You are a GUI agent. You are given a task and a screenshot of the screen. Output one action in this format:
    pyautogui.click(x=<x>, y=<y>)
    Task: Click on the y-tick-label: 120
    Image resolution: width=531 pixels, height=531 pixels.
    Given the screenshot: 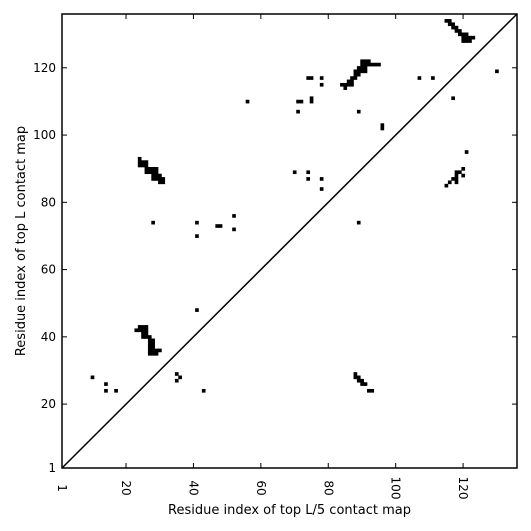 What is the action you would take?
    pyautogui.click(x=44, y=68)
    